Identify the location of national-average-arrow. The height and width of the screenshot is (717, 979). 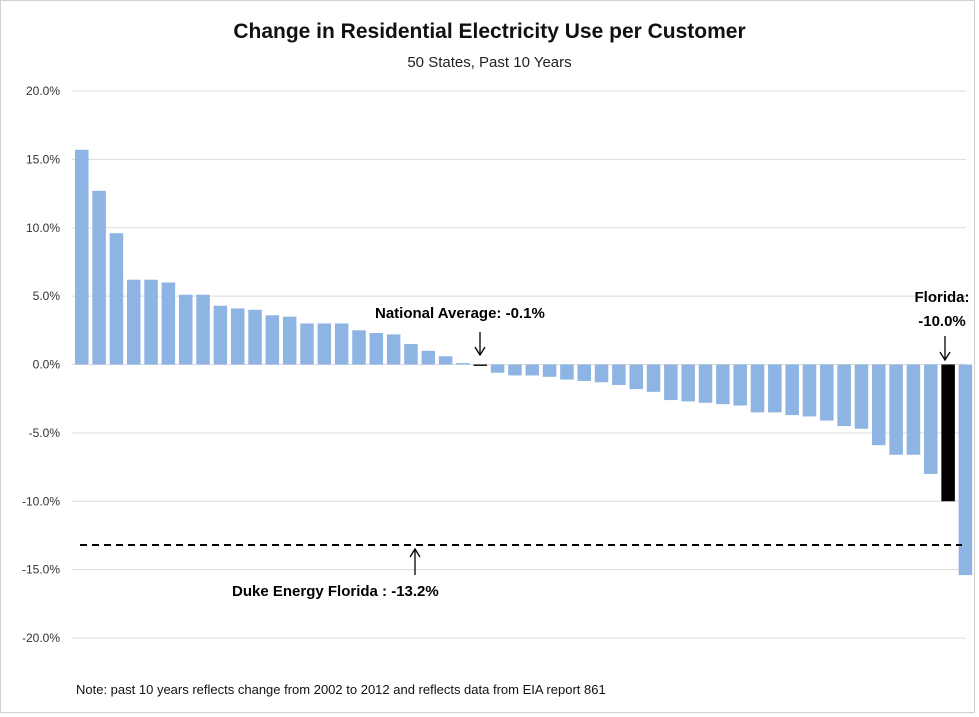
(480, 344).